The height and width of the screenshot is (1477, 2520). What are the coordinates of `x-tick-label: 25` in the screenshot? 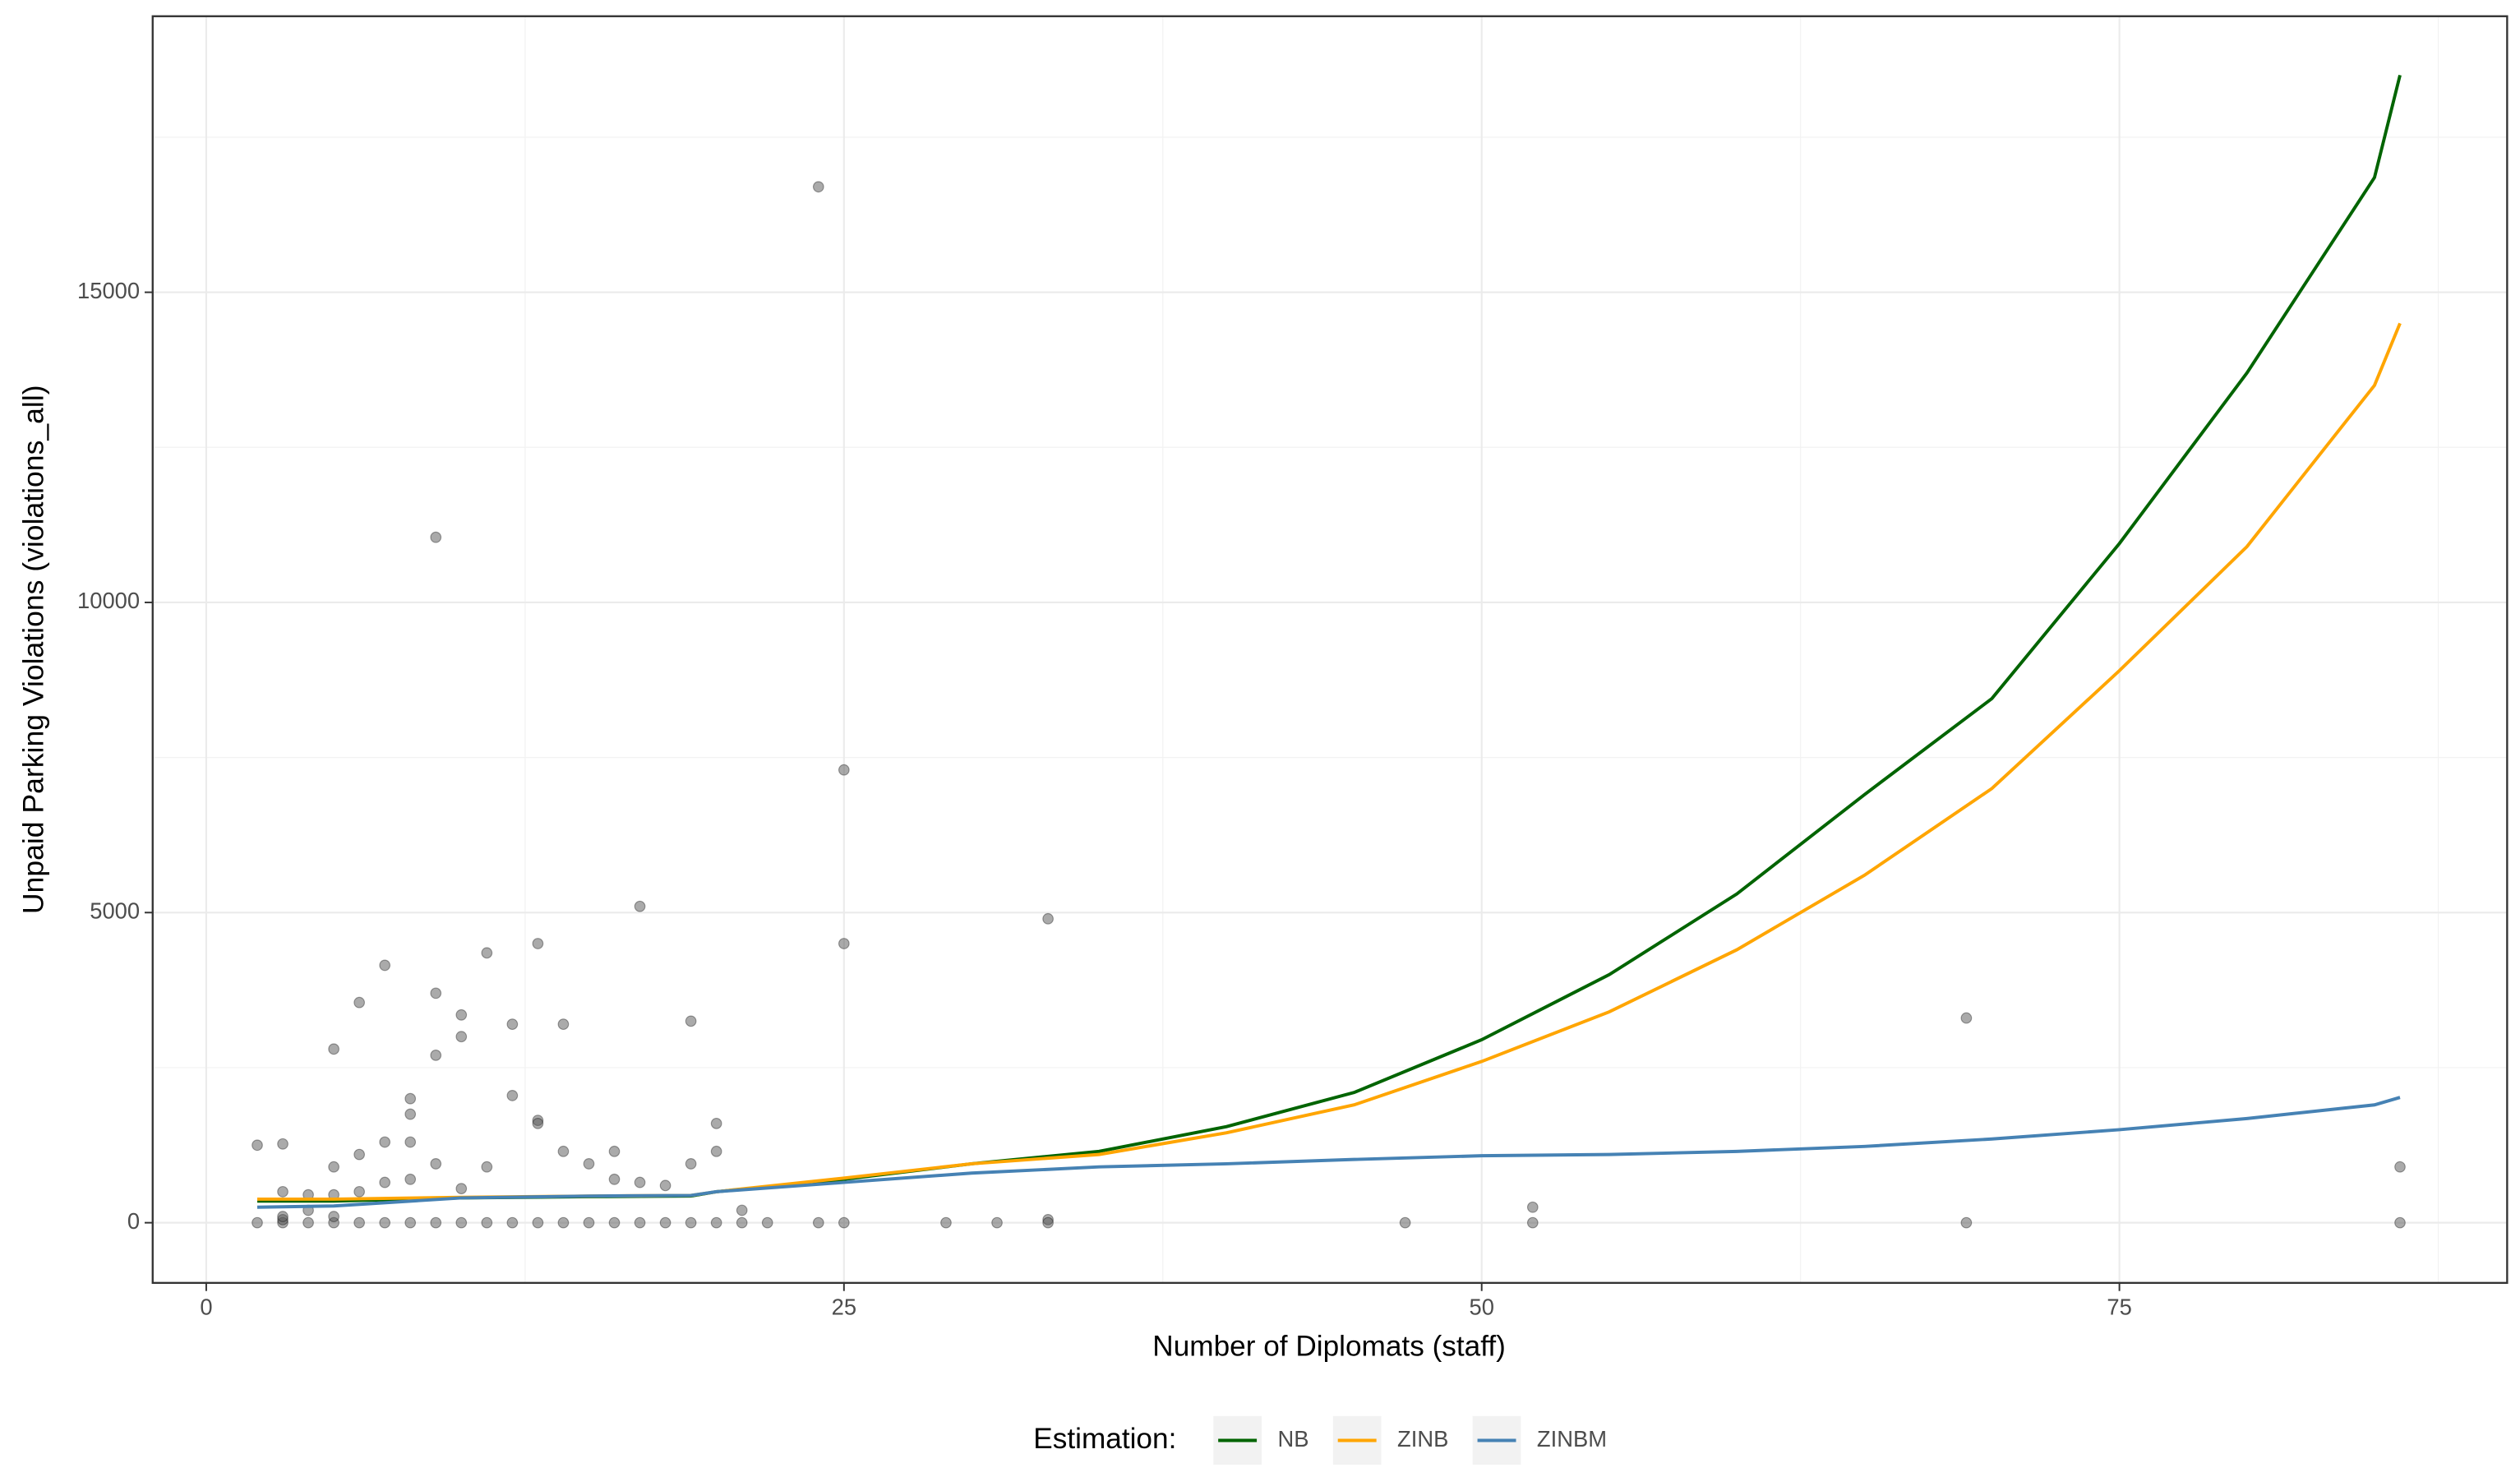 It's located at (844, 1307).